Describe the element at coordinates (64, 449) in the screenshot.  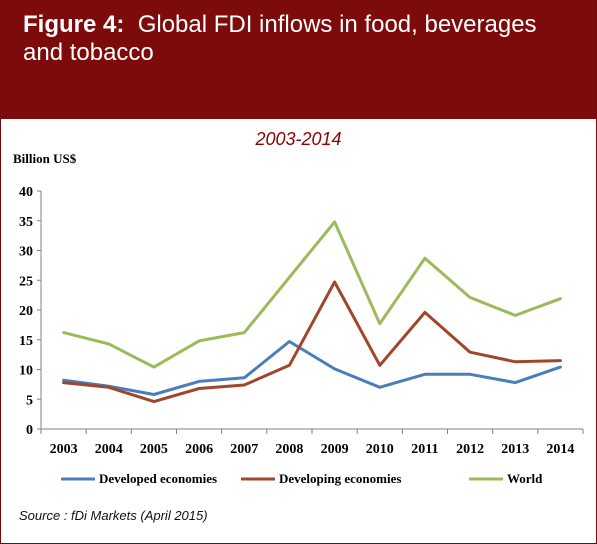
I see `x-tick-label: 2003` at that location.